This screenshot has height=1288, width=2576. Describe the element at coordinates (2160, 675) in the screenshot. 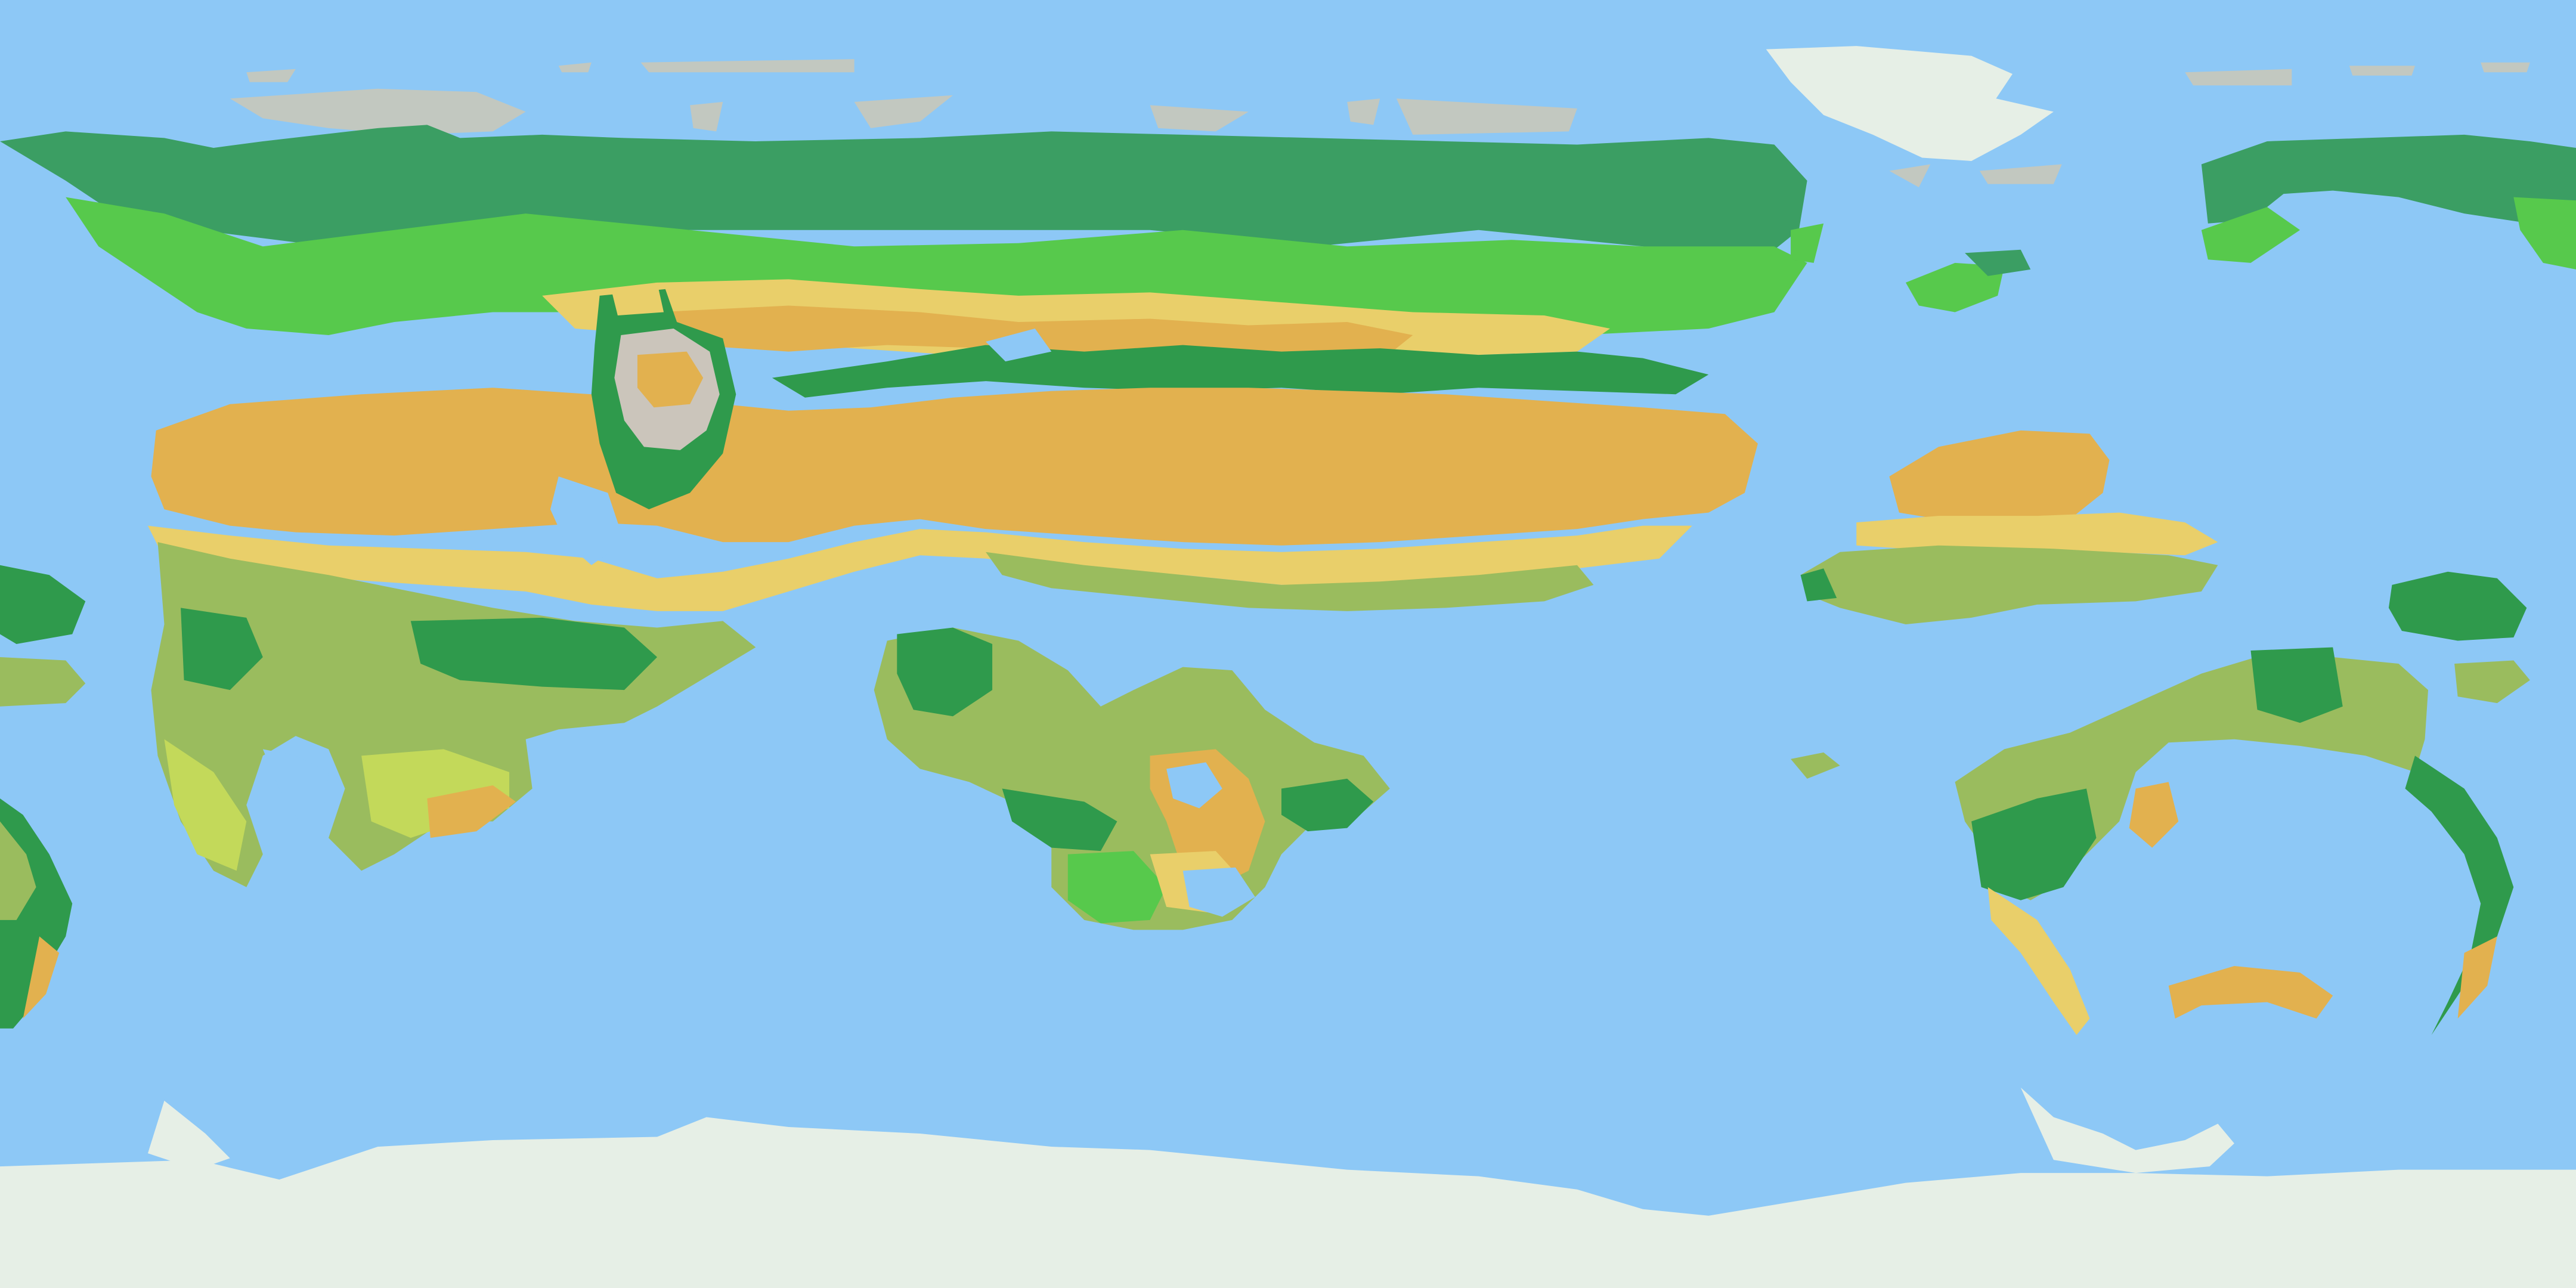

I see `east-small-islands` at that location.